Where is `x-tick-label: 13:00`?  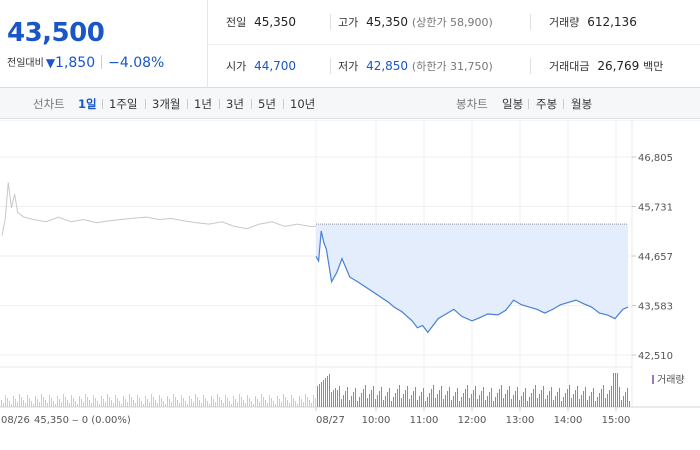
x-tick-label: 13:00 is located at coordinates (520, 420).